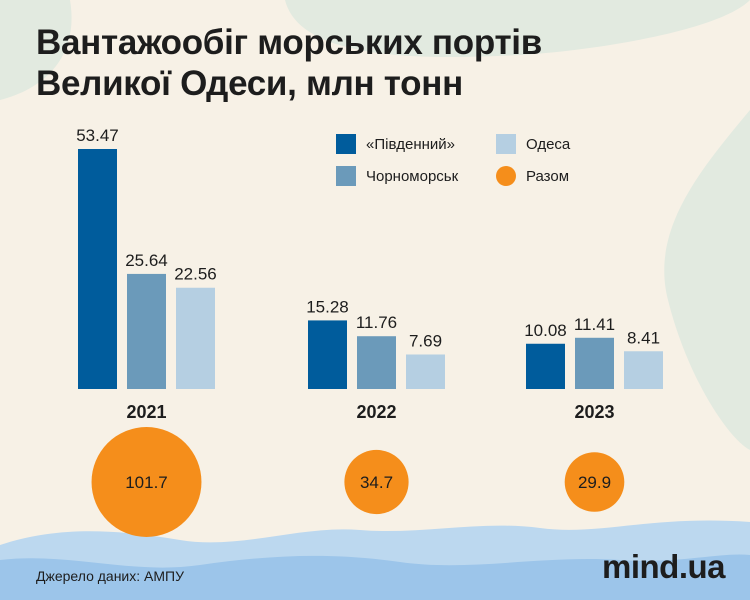 This screenshot has height=600, width=750. Describe the element at coordinates (548, 144) in the screenshot. I see `legend-label-odesa: Одеса` at that location.